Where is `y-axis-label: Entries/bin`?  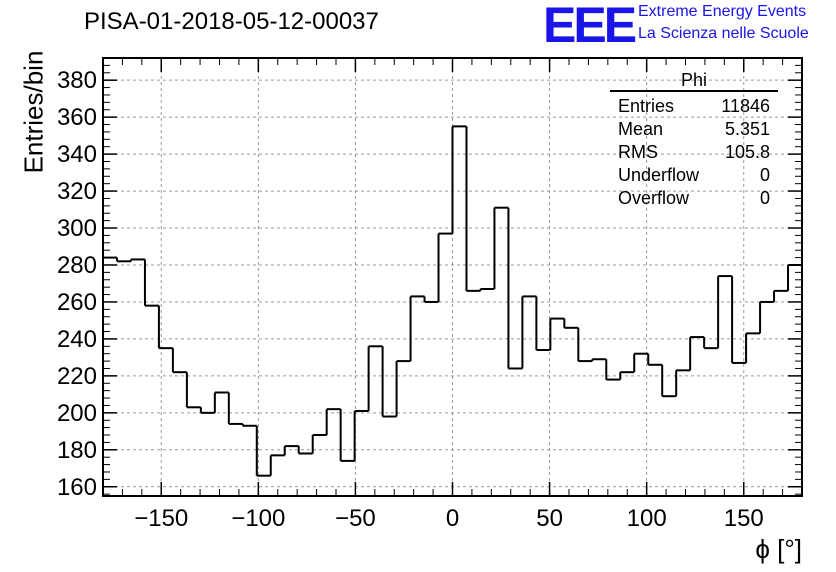 y-axis-label: Entries/bin is located at coordinates (33, 112).